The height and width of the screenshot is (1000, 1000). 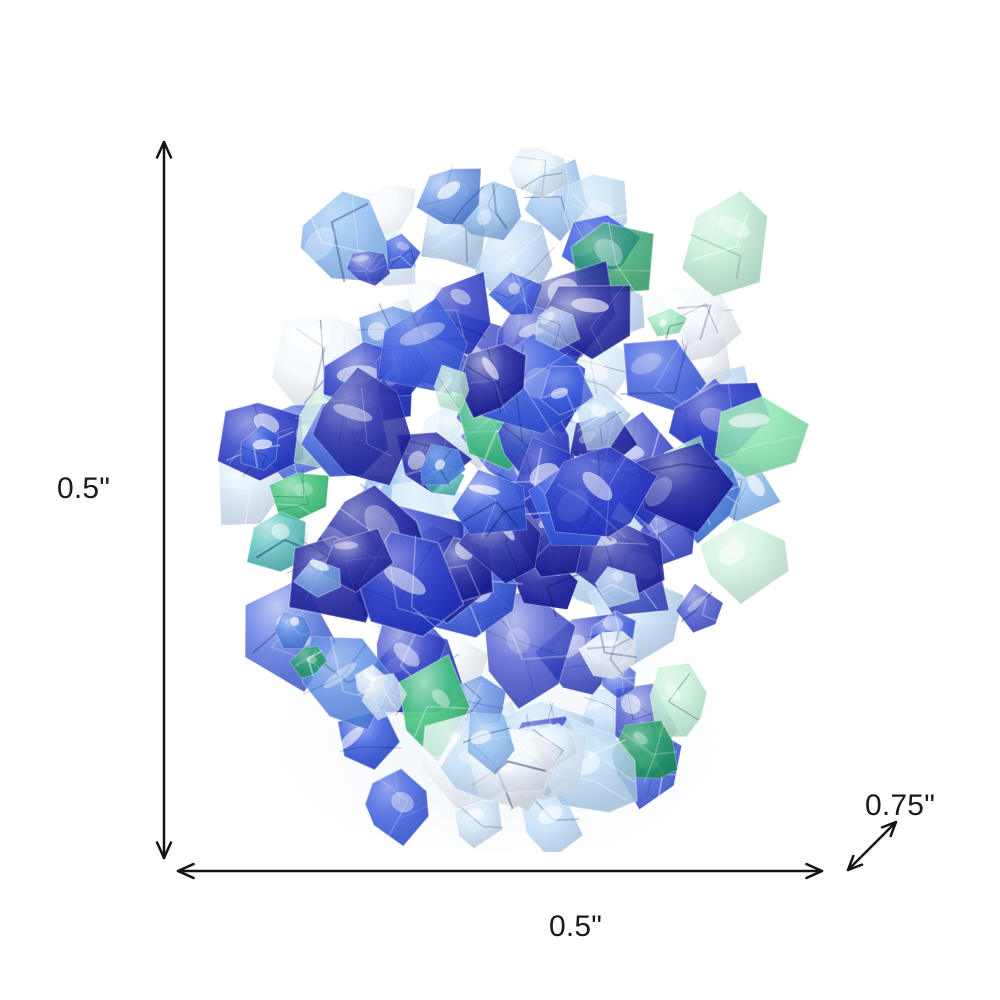 I want to click on dimension-label-height: 0.5", so click(x=84, y=488).